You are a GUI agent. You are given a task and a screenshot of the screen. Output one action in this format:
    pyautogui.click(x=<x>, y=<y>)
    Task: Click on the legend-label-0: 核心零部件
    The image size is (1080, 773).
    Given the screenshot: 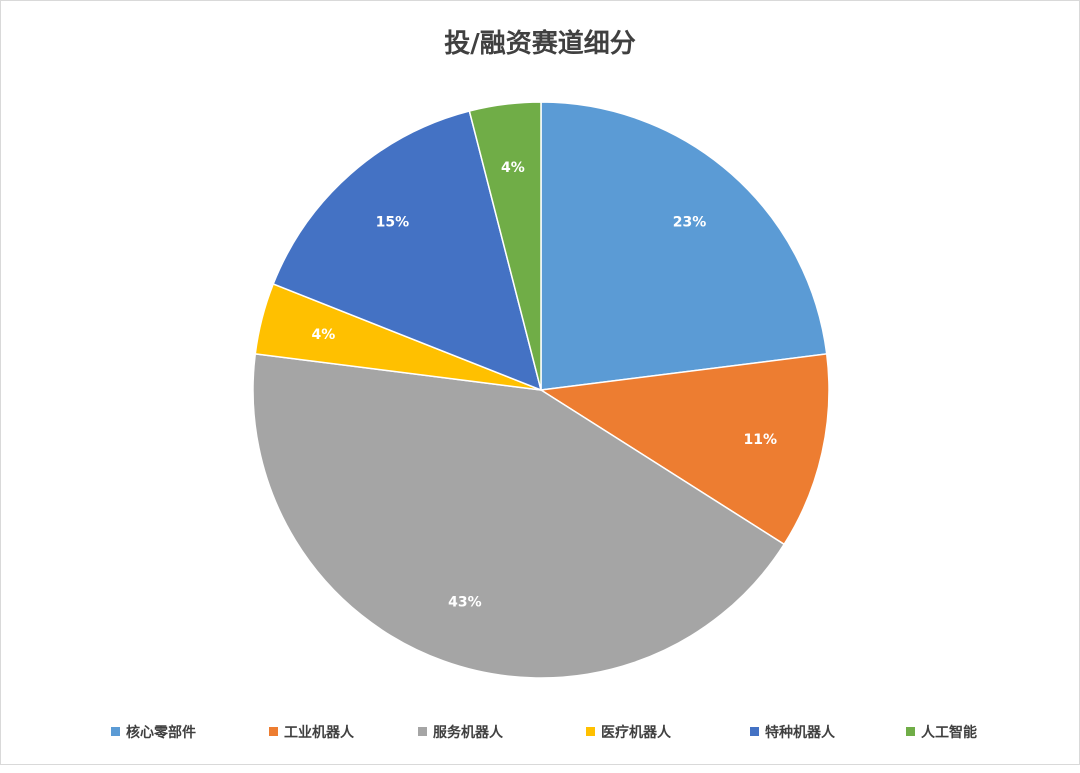 What is the action you would take?
    pyautogui.click(x=161, y=733)
    